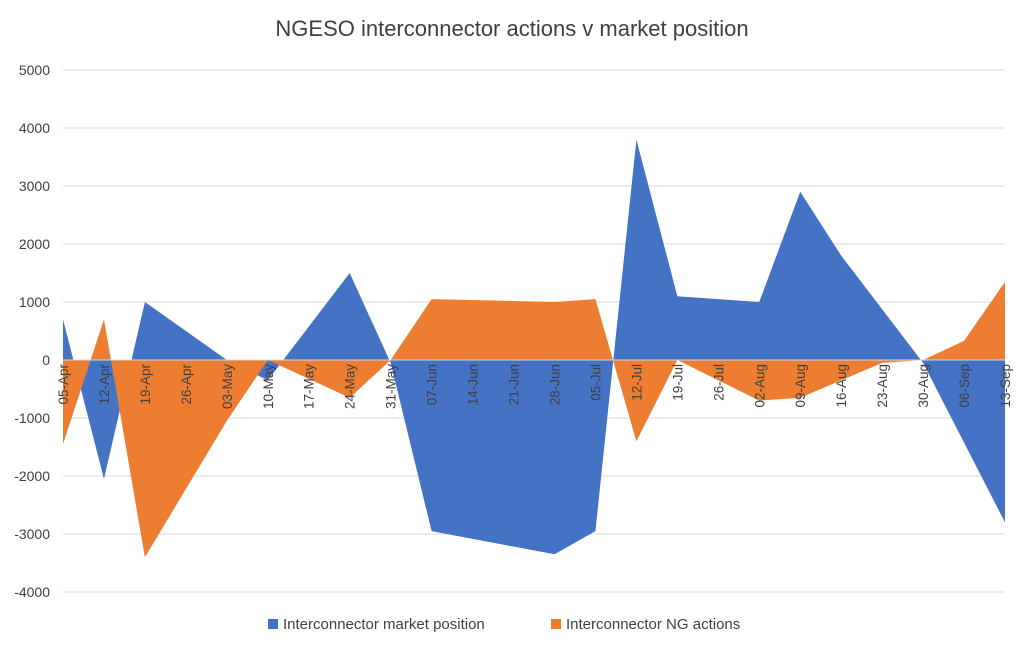 The image size is (1024, 653). Describe the element at coordinates (882, 386) in the screenshot. I see `x-tick-label: 23-Aug` at that location.